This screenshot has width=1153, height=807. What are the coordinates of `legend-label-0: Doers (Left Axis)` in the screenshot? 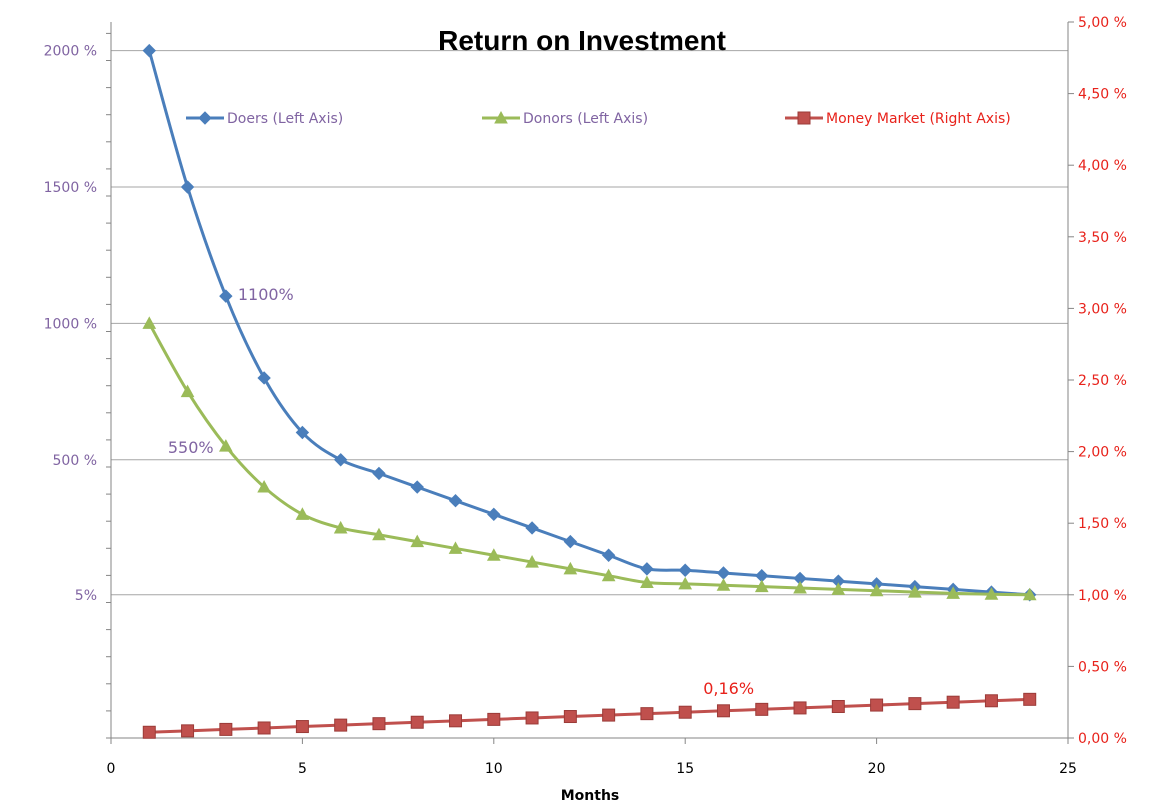 It's located at (285, 119).